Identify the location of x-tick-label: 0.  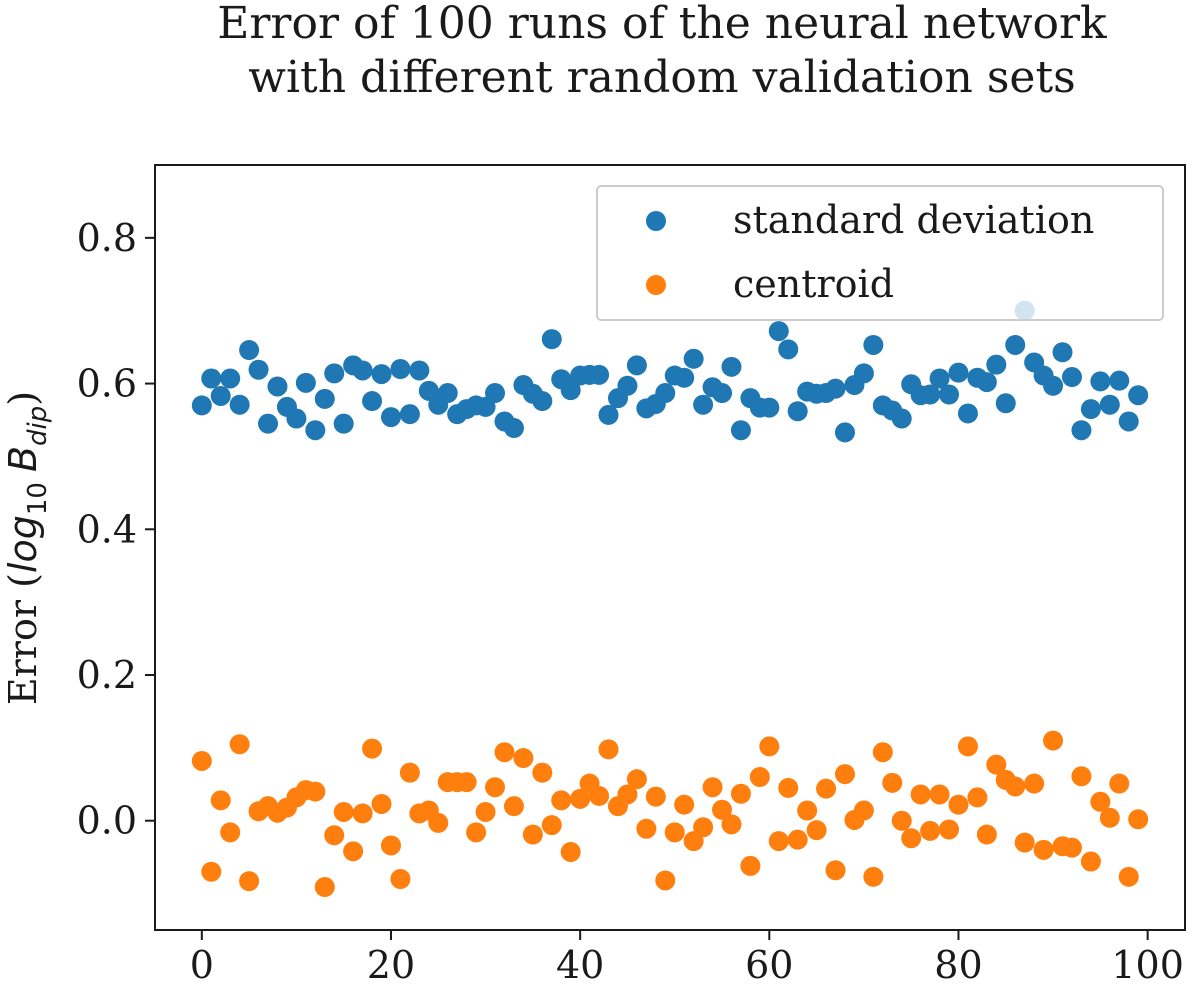
(202, 964).